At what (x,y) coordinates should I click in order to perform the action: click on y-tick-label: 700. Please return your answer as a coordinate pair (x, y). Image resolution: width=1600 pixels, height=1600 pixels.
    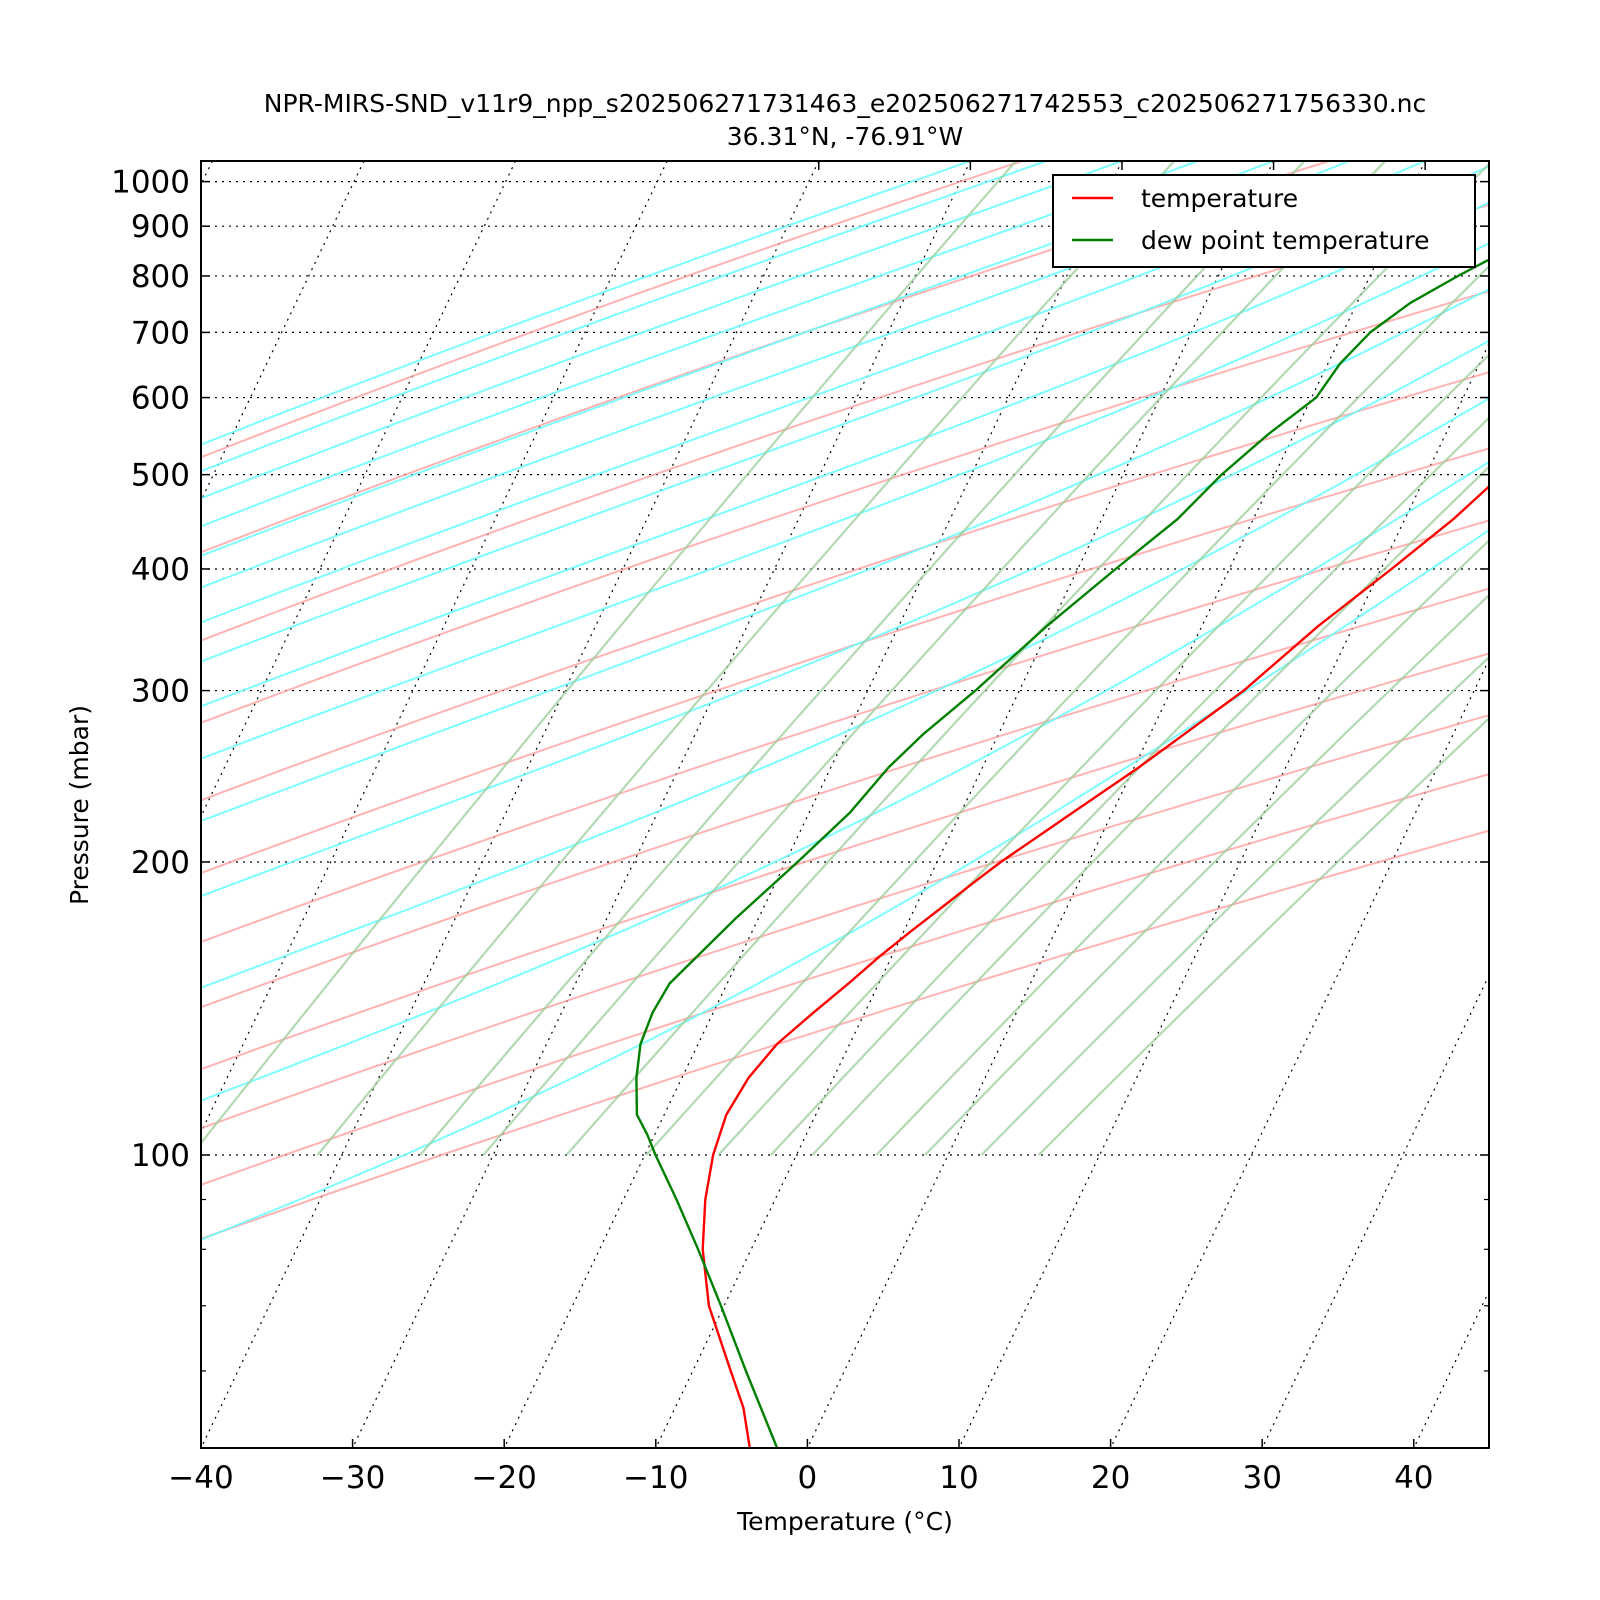
    Looking at the image, I should click on (160, 333).